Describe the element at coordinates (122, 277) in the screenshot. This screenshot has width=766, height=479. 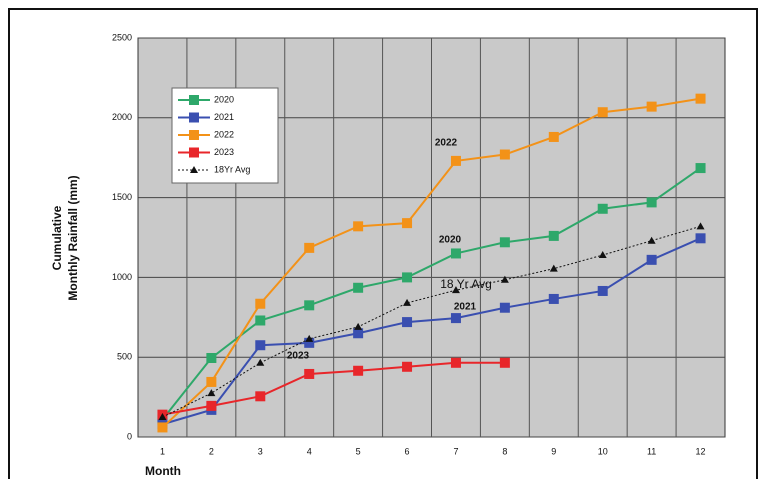
I see `y-tick-label: 1000` at that location.